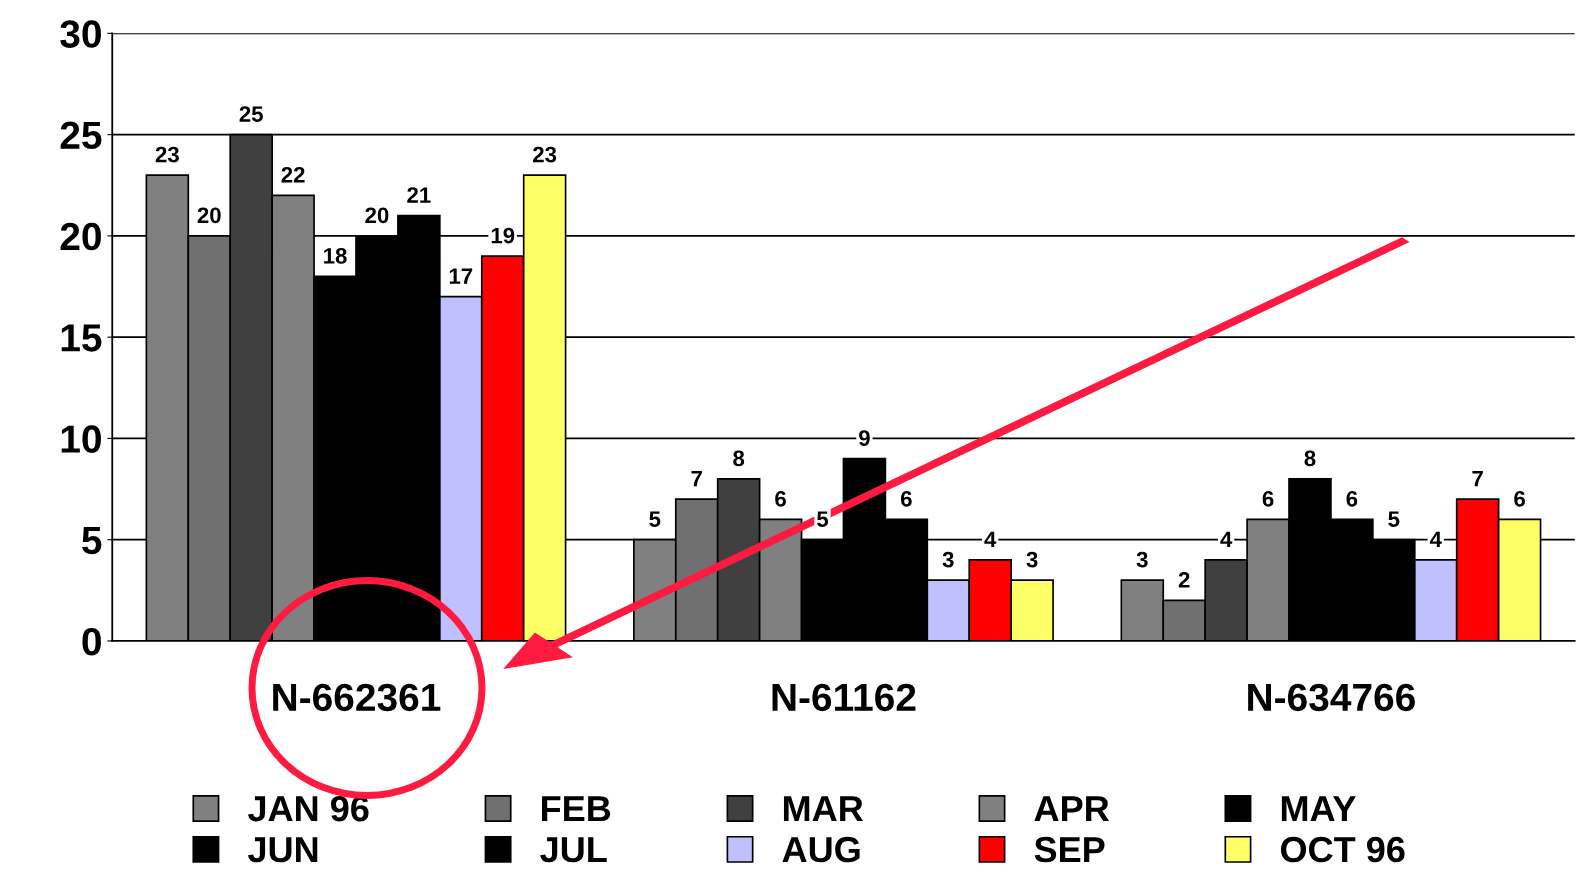  Describe the element at coordinates (1342, 849) in the screenshot. I see `legend-label: OCT 96` at that location.